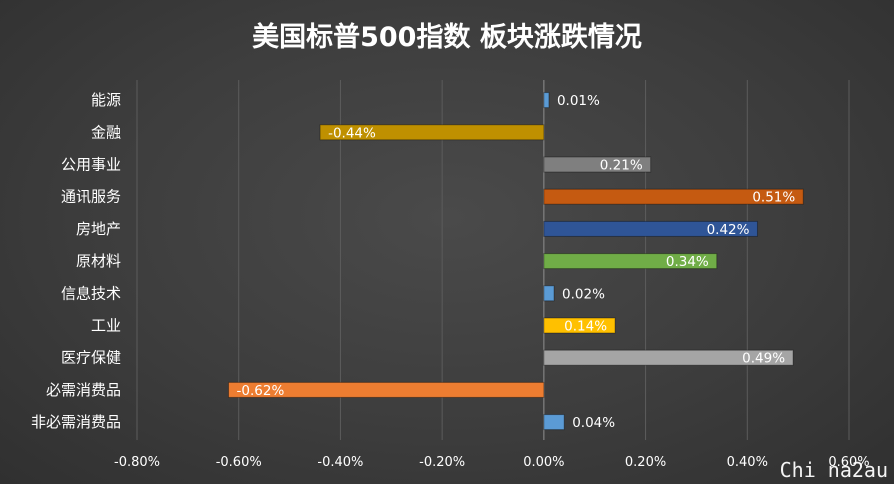 The width and height of the screenshot is (894, 484). I want to click on value-label: 0.01%, so click(578, 101).